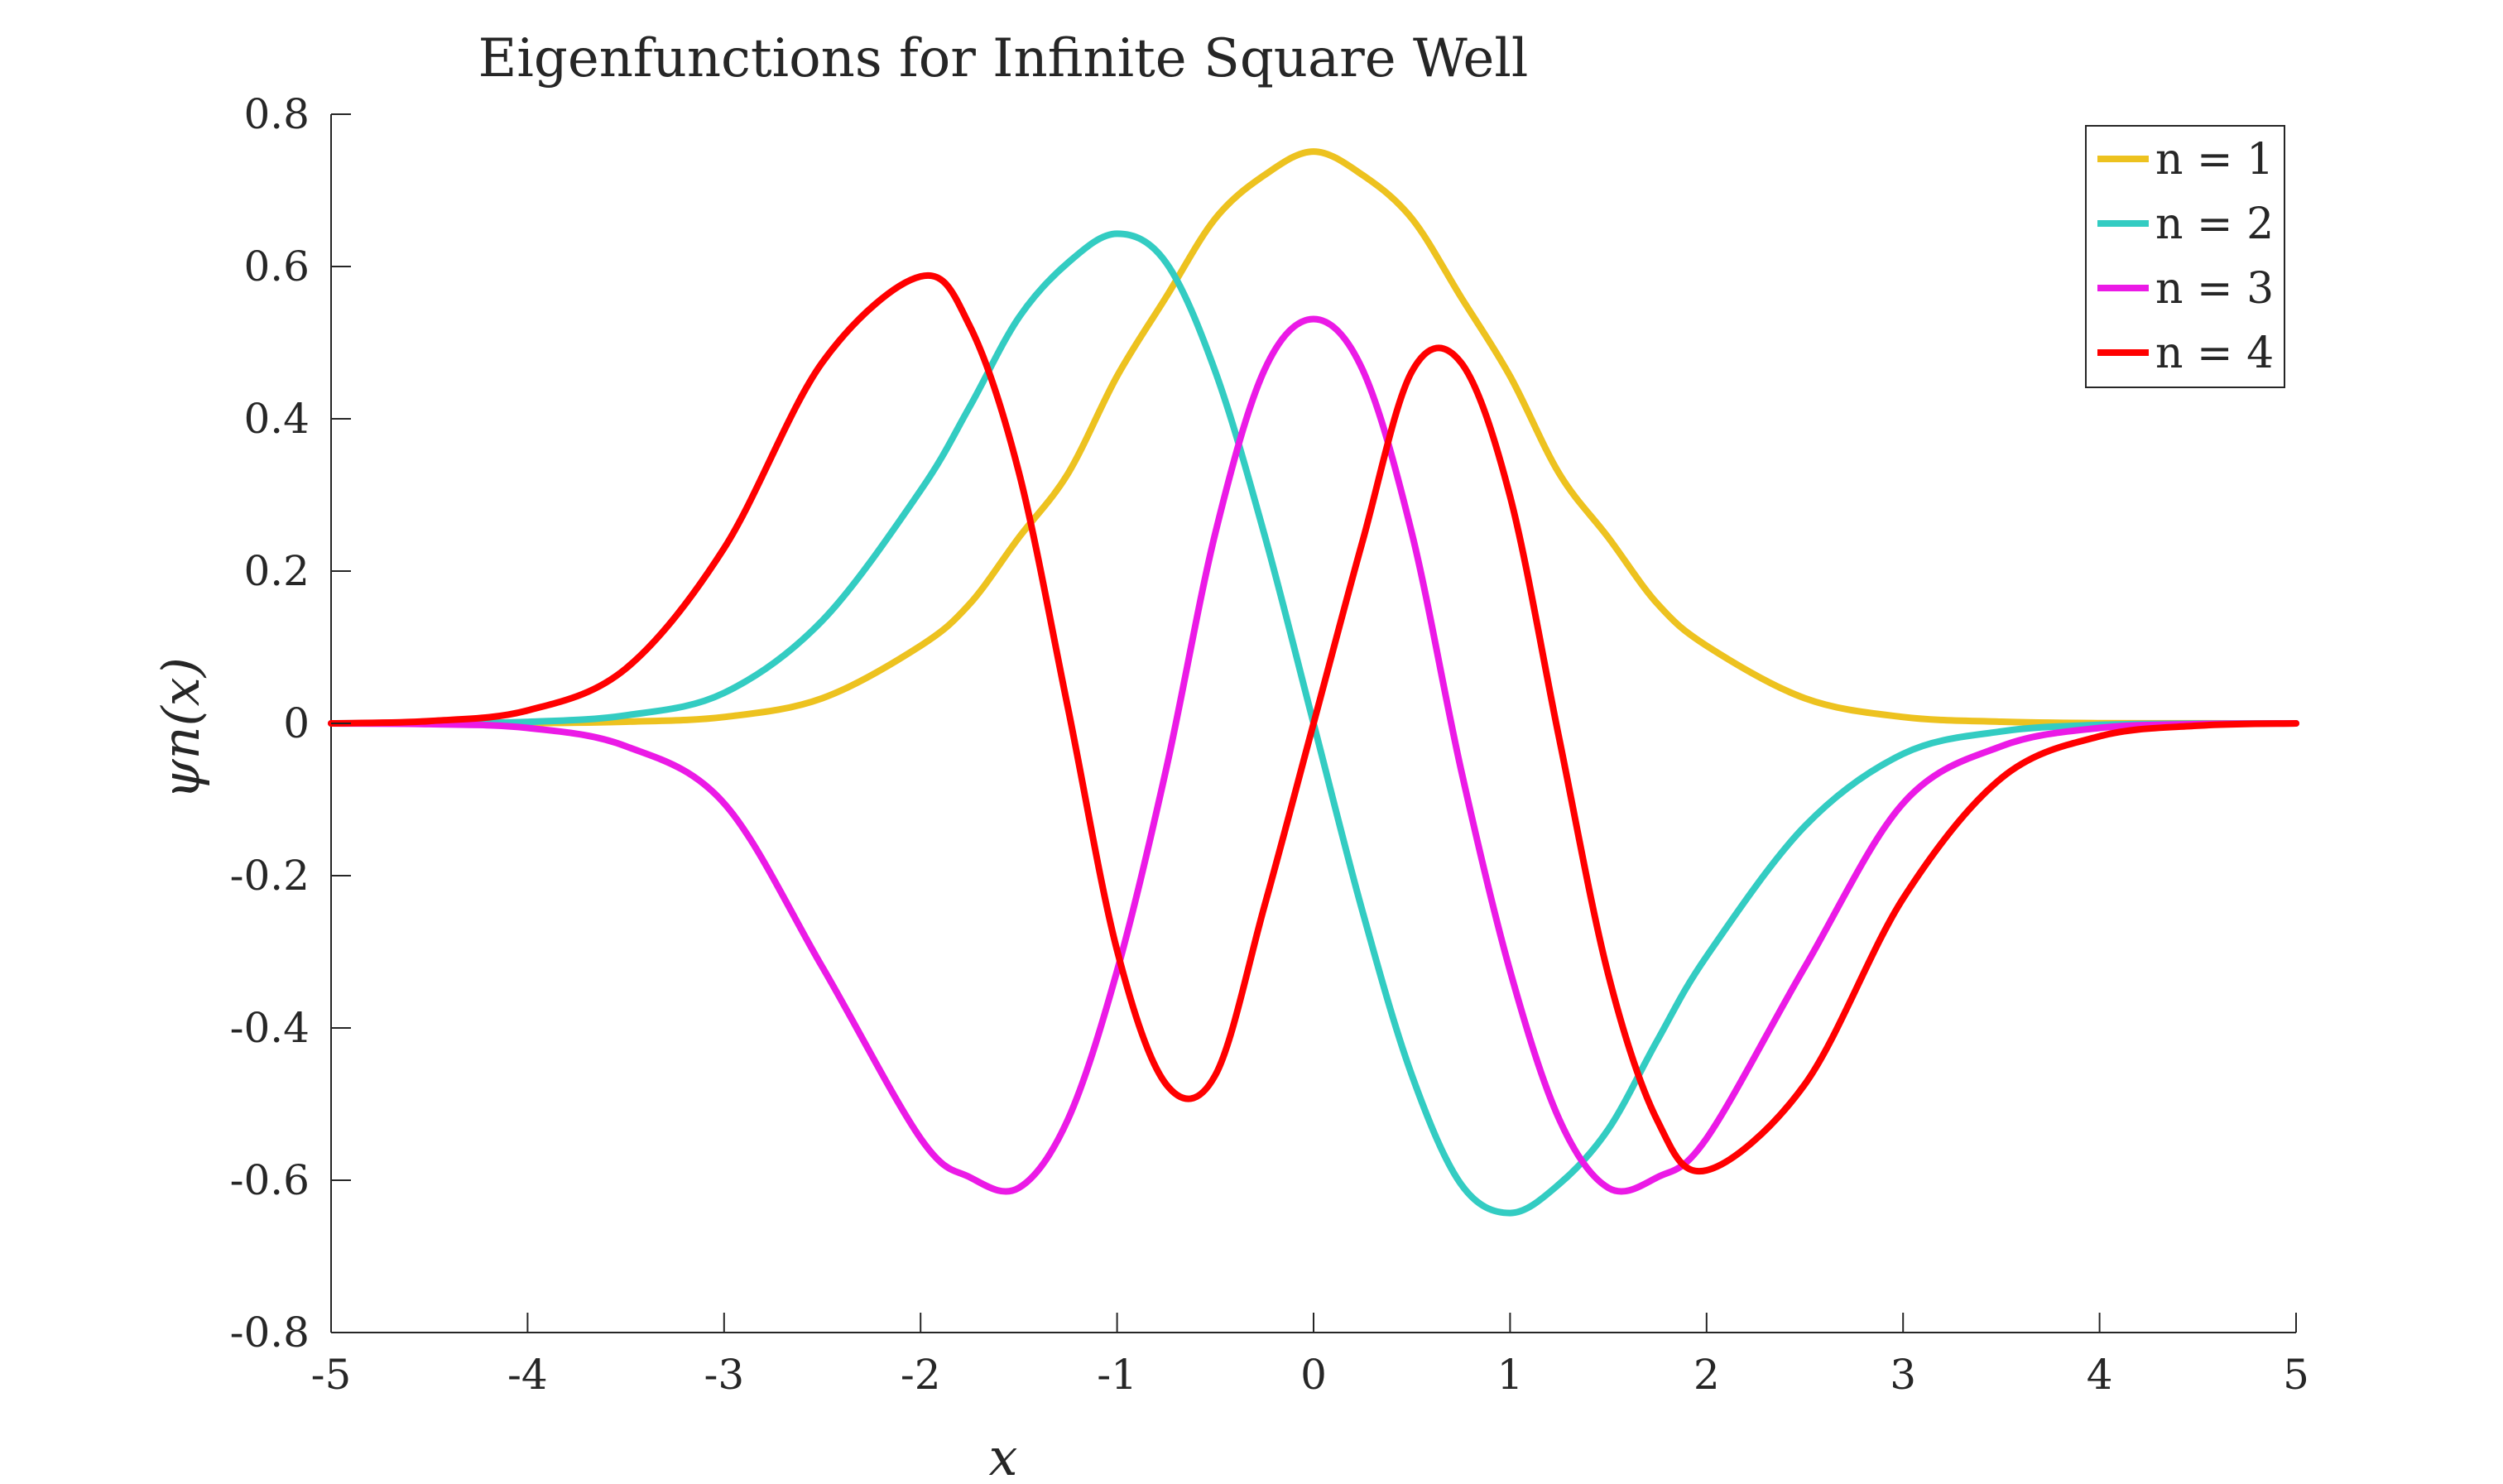 The image size is (2503, 1484). I want to click on x-tick-label: -2, so click(921, 1375).